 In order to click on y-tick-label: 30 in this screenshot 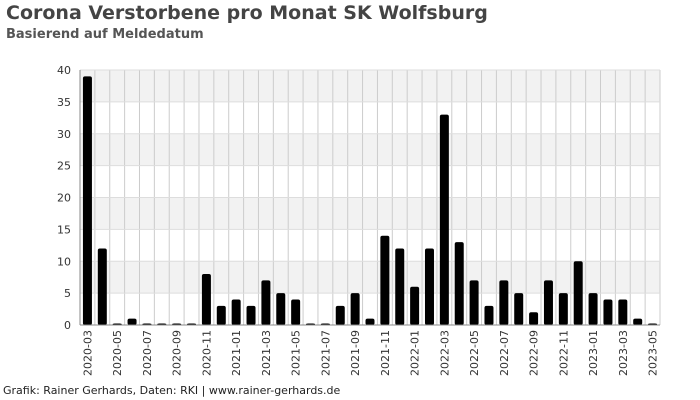, I will do `click(64, 134)`.